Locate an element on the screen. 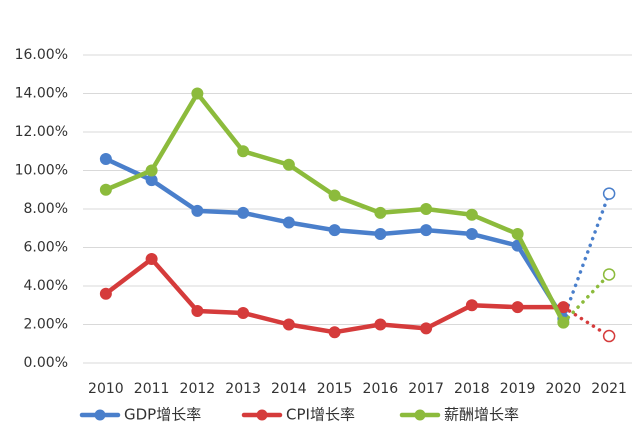 This screenshot has width=640, height=444. legend-label: CPI增长率 is located at coordinates (320, 415).